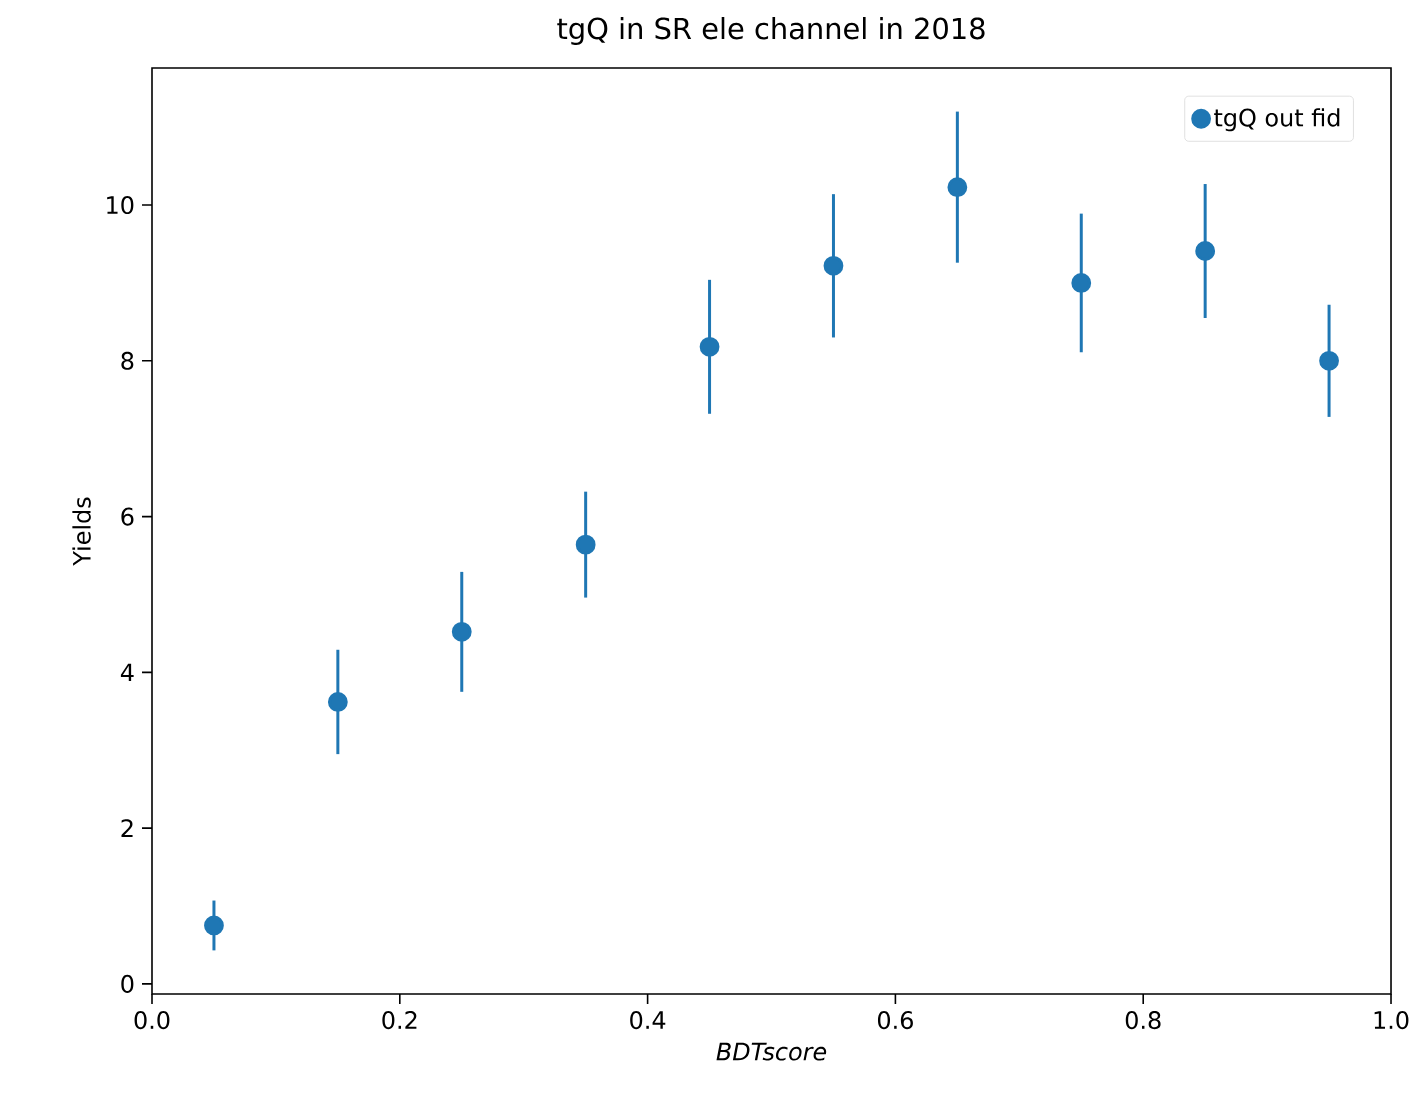 This screenshot has height=1099, width=1424. What do you see at coordinates (127, 828) in the screenshot?
I see `y-tick-label: 2` at bounding box center [127, 828].